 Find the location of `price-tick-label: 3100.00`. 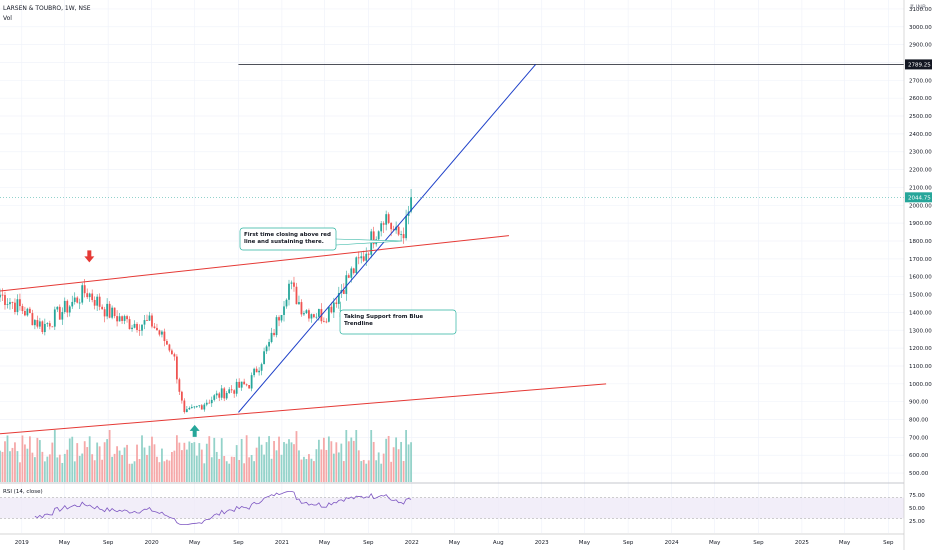

price-tick-label: 3100.00 is located at coordinates (920, 10).